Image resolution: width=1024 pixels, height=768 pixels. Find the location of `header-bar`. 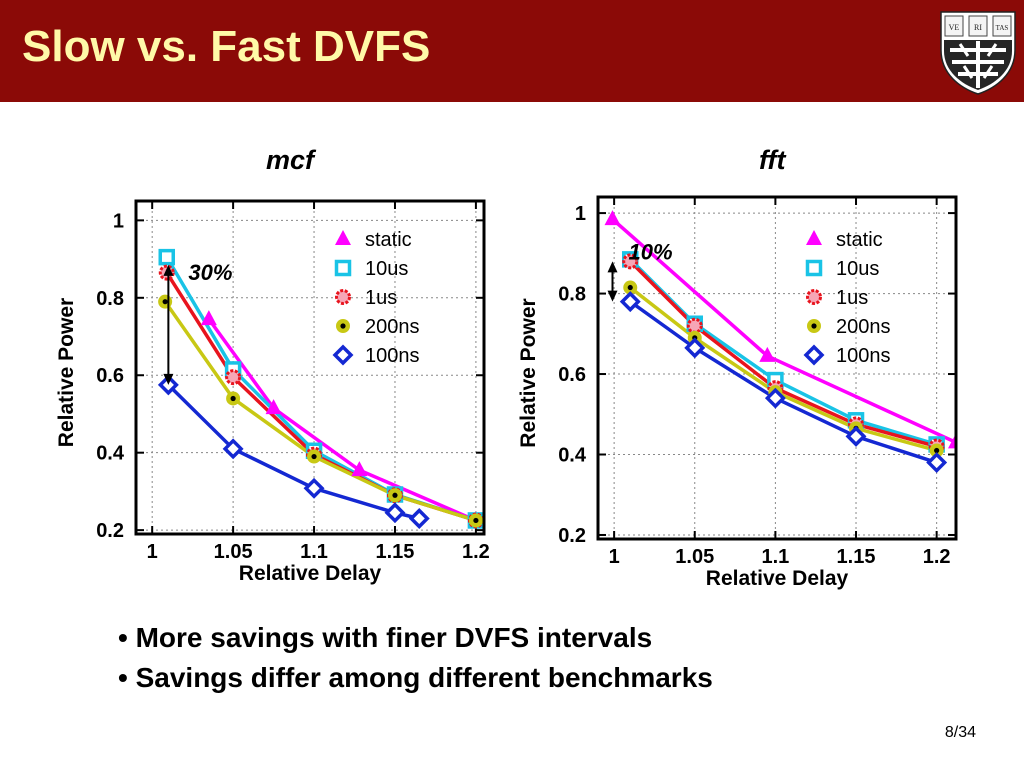

header-bar is located at coordinates (512, 51).